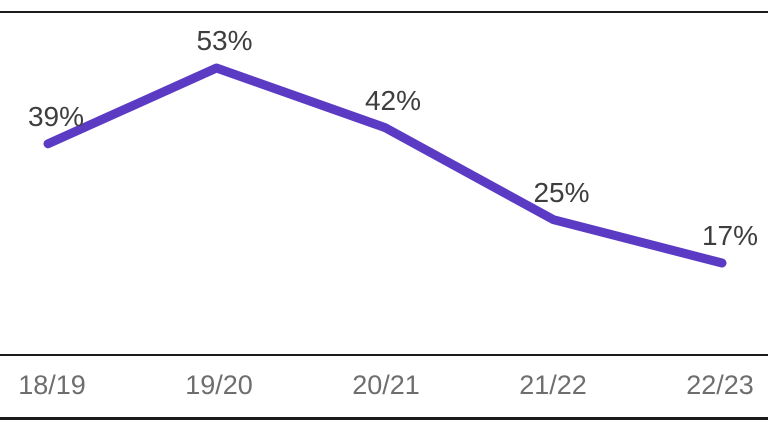 This screenshot has width=768, height=432. Describe the element at coordinates (56, 116) in the screenshot. I see `data-label: 39%` at that location.